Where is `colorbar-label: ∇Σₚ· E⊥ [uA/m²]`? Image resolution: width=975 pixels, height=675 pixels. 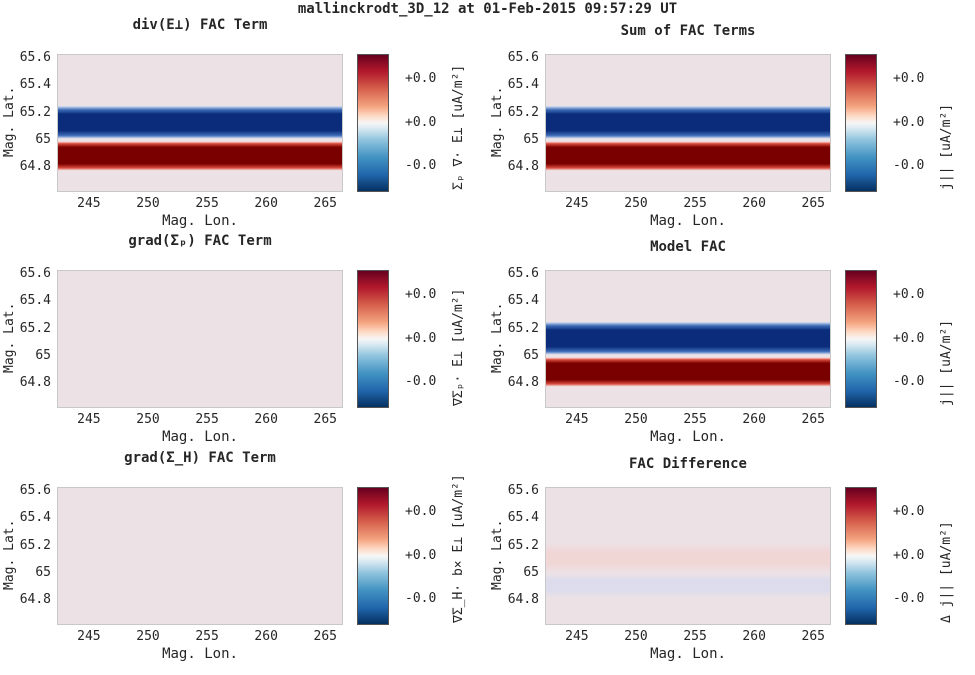 colorbar-label: ∇Σₚ· E⊥ [uA/m²] is located at coordinates (458, 347).